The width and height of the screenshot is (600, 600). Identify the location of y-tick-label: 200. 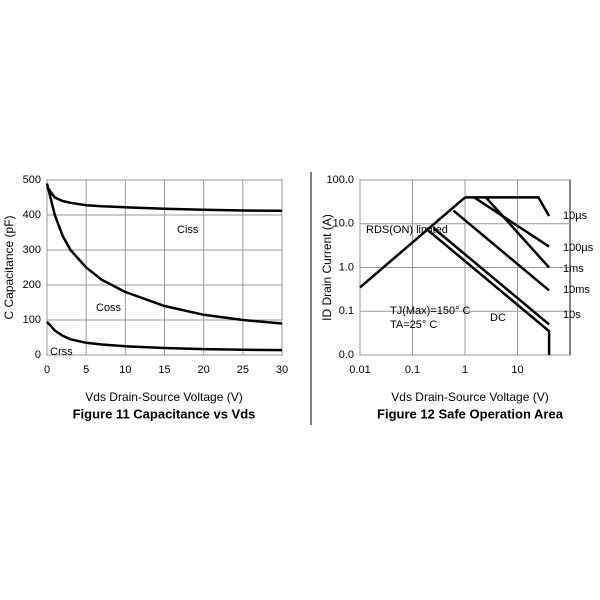
(32, 285).